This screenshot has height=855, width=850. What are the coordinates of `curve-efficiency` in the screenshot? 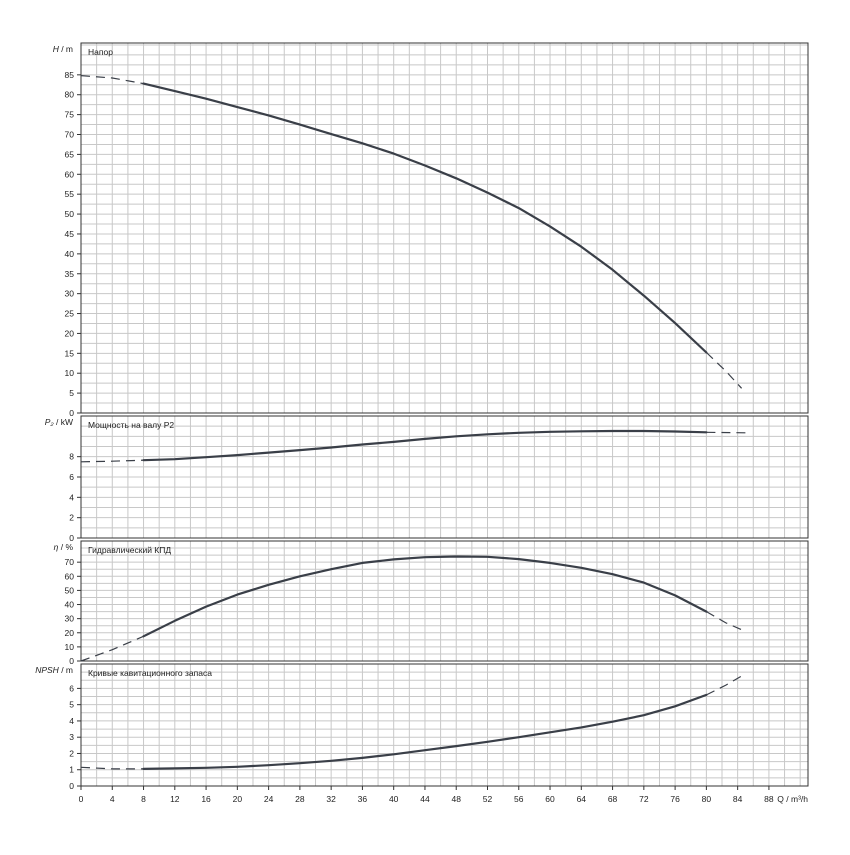 It's located at (425, 596).